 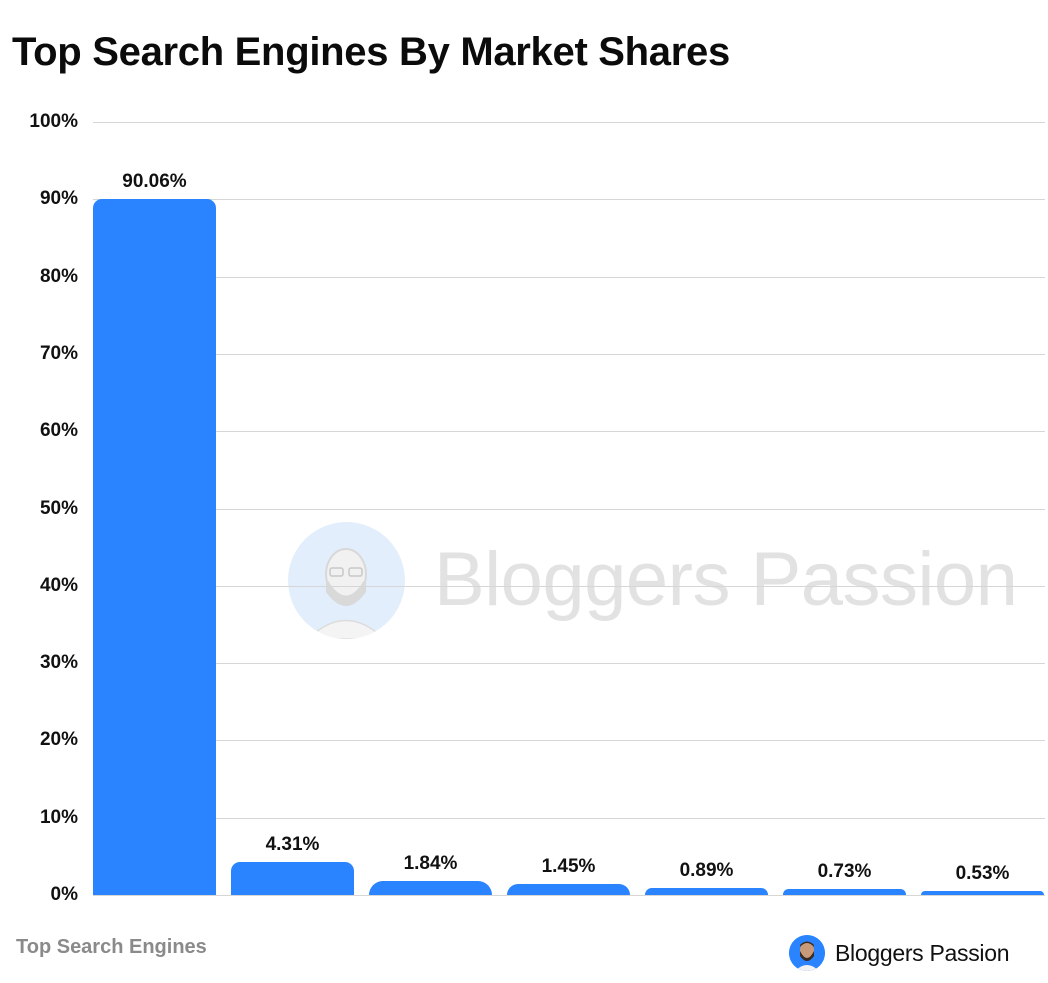 What do you see at coordinates (58, 585) in the screenshot?
I see `y-tick-label: 40%` at bounding box center [58, 585].